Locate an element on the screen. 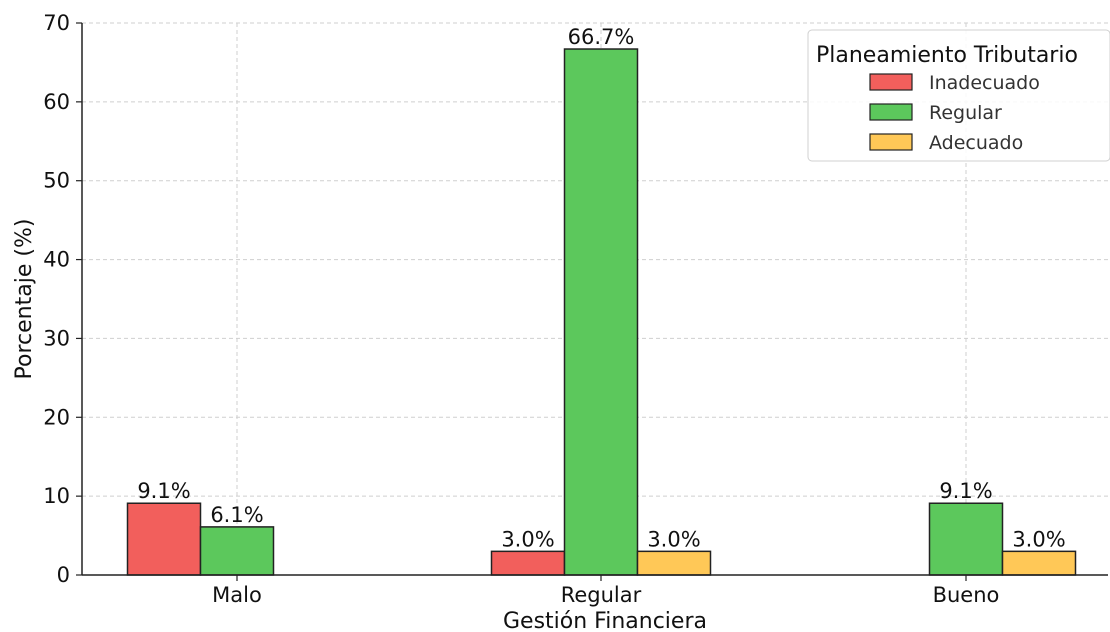 This screenshot has height=632, width=1110. y-tick-label: 40 is located at coordinates (56, 260).